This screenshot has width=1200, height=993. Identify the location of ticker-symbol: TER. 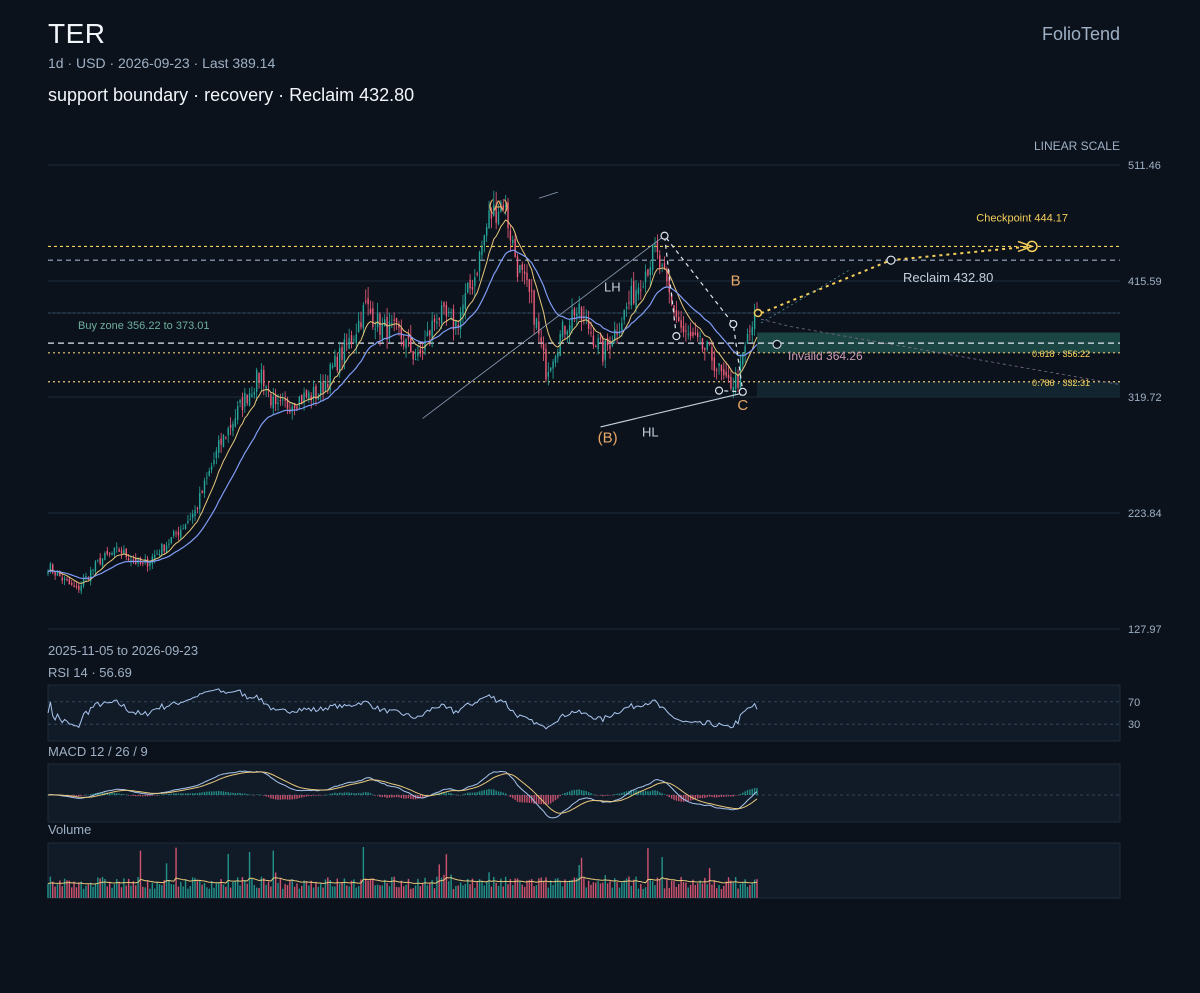
(77, 33).